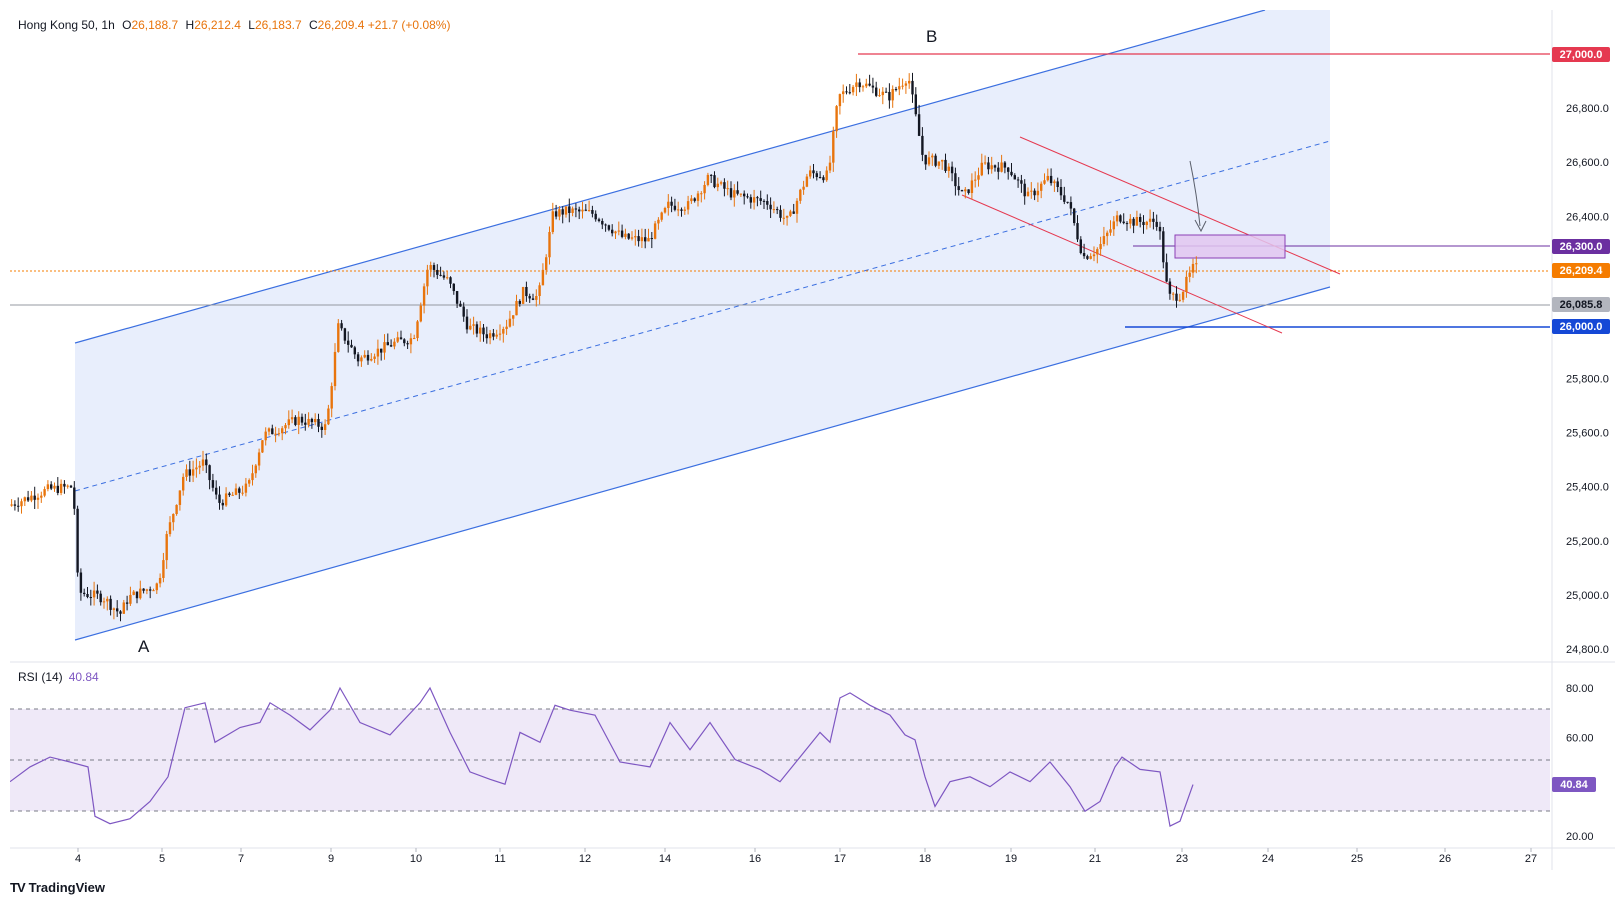 This screenshot has width=1615, height=905. What do you see at coordinates (409, 25) in the screenshot?
I see `legend-change: +21.7 (+0.08%)` at bounding box center [409, 25].